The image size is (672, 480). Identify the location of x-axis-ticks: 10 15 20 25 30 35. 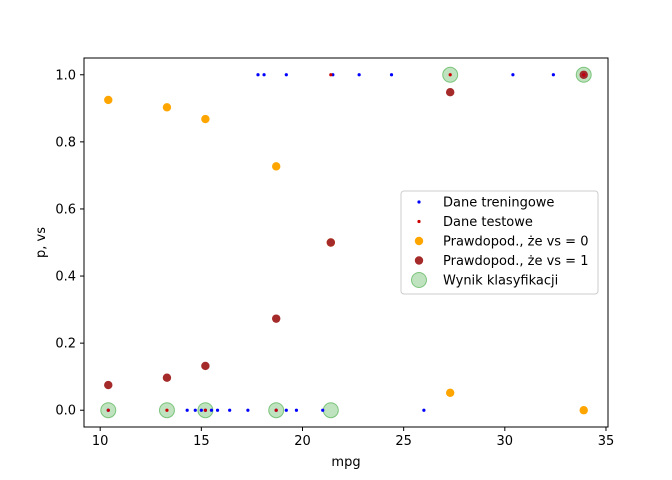
(353, 438).